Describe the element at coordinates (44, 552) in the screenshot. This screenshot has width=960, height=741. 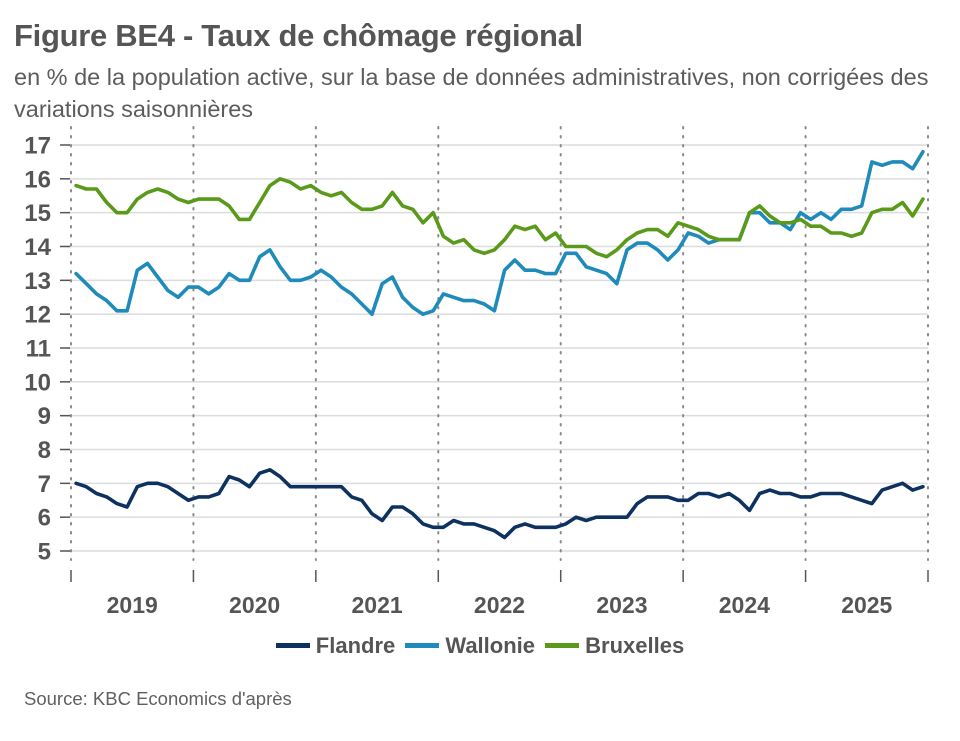
I see `y-tick-label: 5` at that location.